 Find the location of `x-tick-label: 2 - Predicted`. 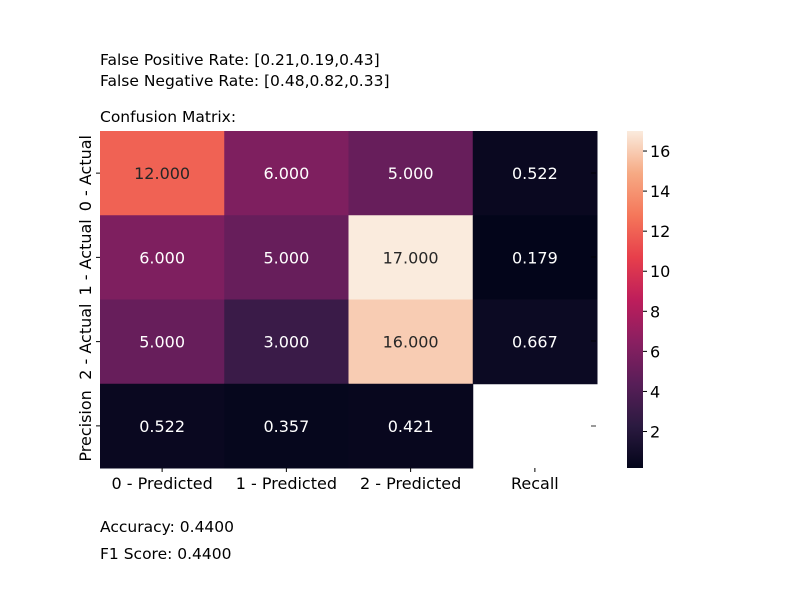

x-tick-label: 2 - Predicted is located at coordinates (410, 483).